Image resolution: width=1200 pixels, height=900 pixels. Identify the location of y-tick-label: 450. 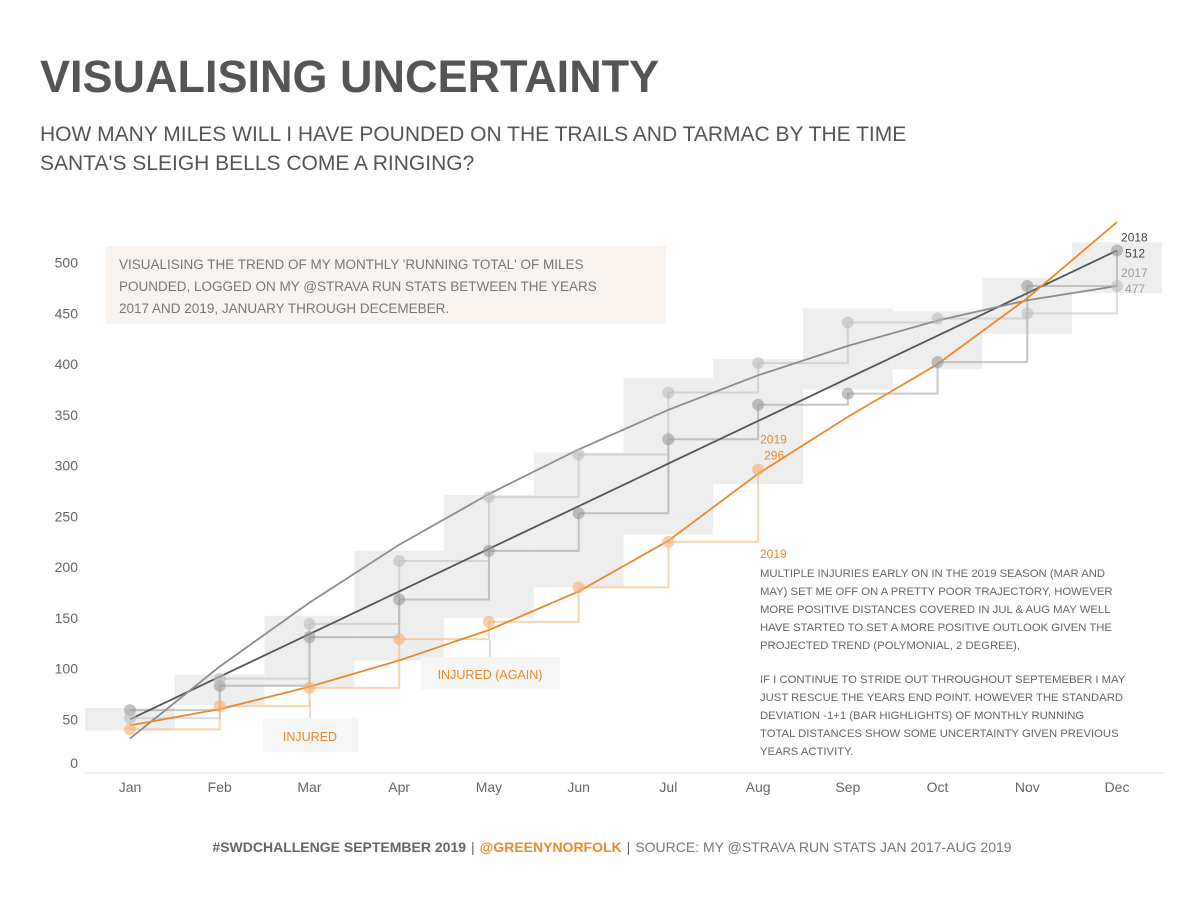
(67, 313).